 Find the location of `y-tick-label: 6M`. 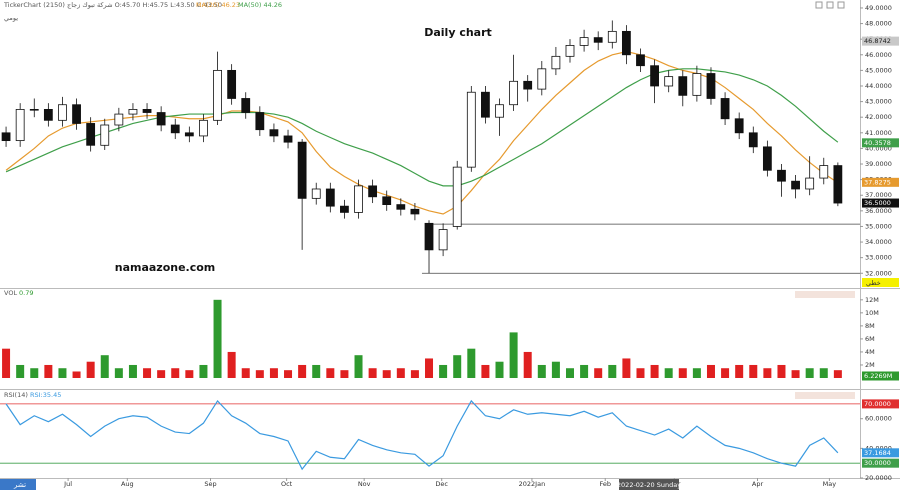

y-tick-label: 6M is located at coordinates (870, 339).